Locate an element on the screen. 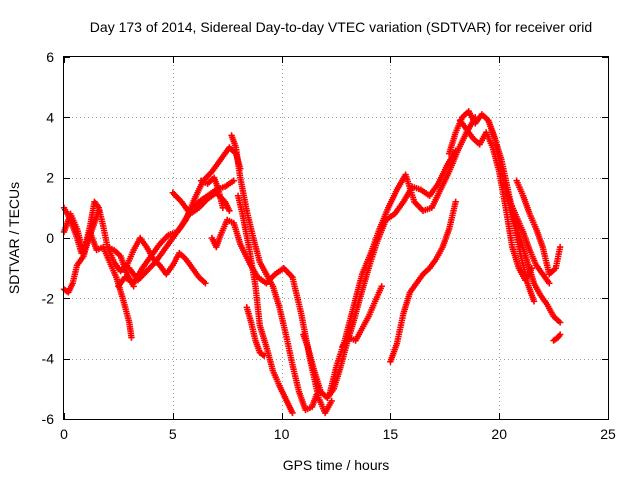  y-tick-label: 2 is located at coordinates (50, 178).